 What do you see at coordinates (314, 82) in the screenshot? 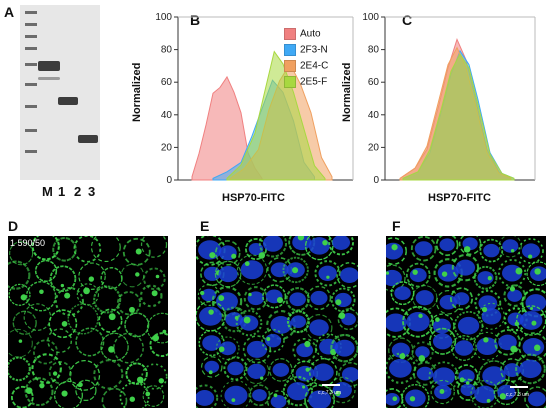
I see `legend-label: 2E5-F` at bounding box center [314, 82].